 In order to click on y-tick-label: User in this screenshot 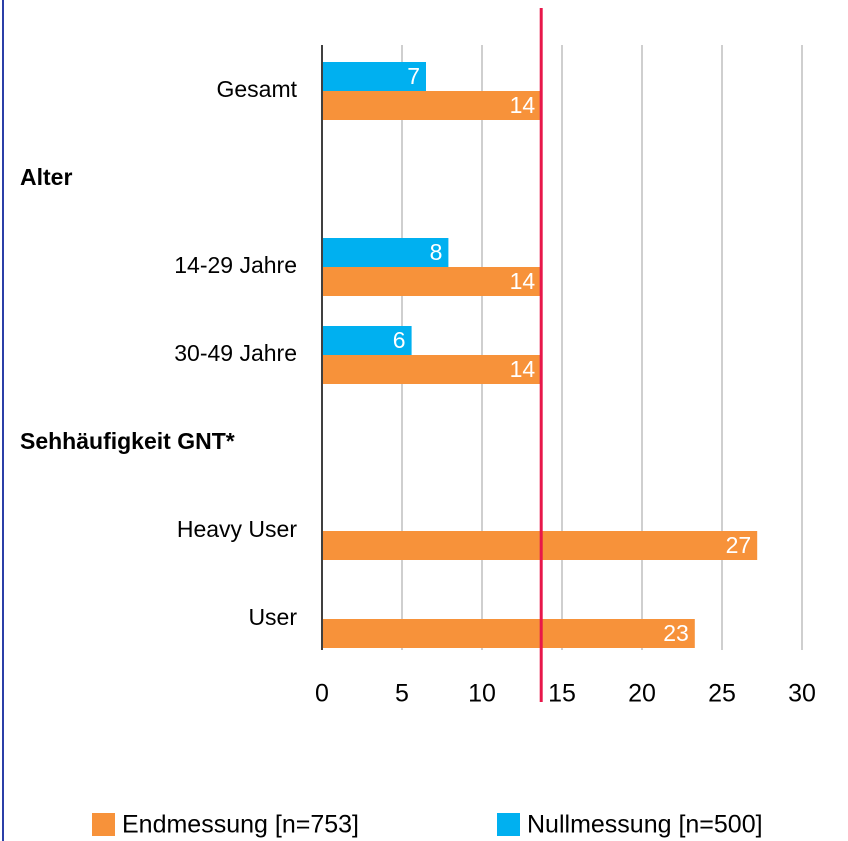, I will do `click(272, 617)`.